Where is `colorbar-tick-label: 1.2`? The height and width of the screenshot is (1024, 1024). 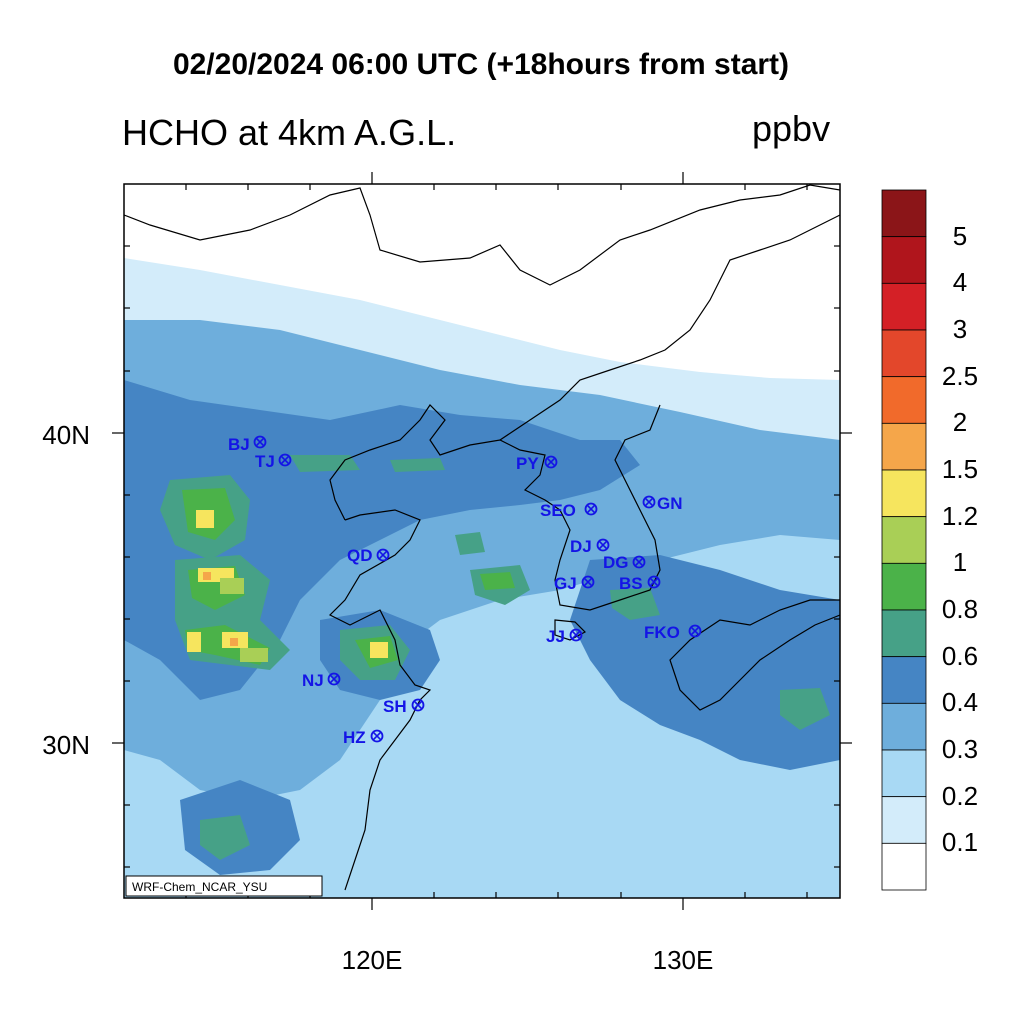 colorbar-tick-label: 1.2 is located at coordinates (960, 515).